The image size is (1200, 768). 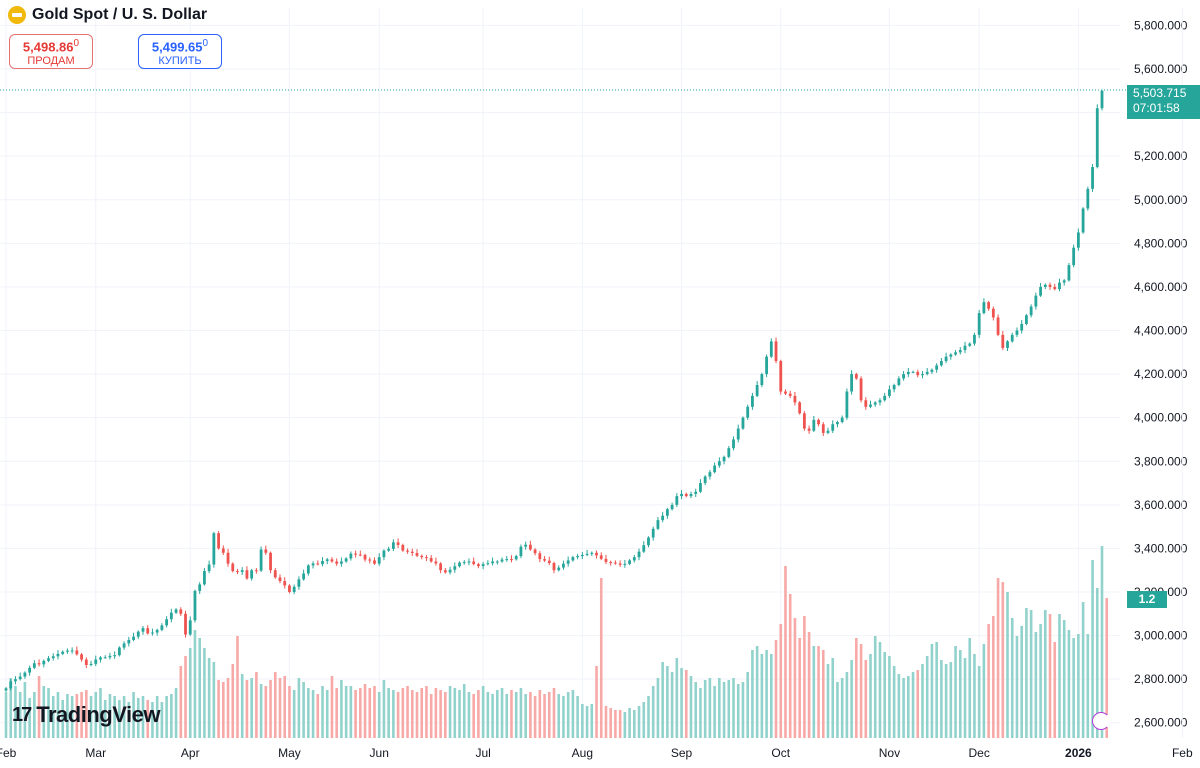 I want to click on symbol-title: Gold Spot / U. S. Dollar, so click(x=120, y=14).